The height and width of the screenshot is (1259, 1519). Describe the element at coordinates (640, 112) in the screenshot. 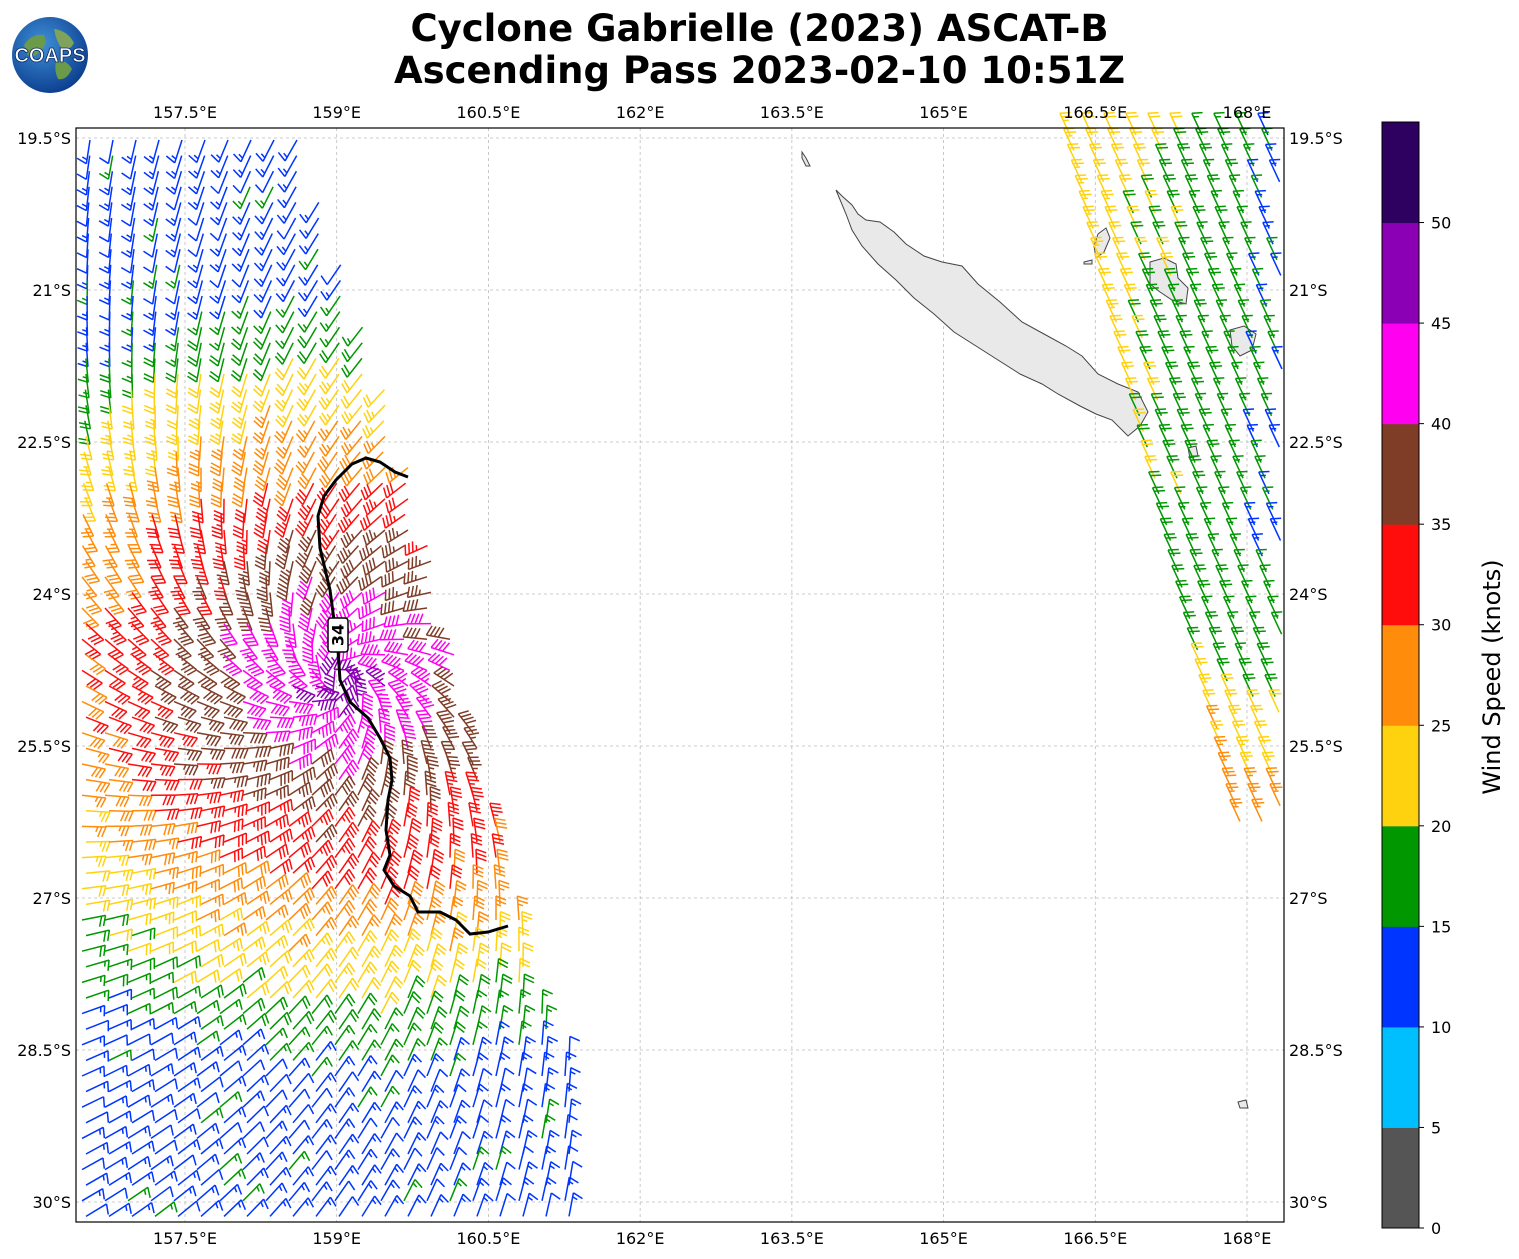

I see `lon-tick-top: 162°E` at that location.